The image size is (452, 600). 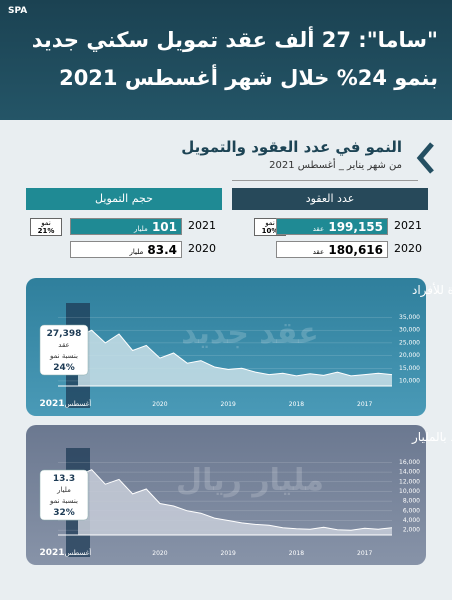 What do you see at coordinates (64, 334) in the screenshot?
I see `value-label: 27,398` at bounding box center [64, 334].